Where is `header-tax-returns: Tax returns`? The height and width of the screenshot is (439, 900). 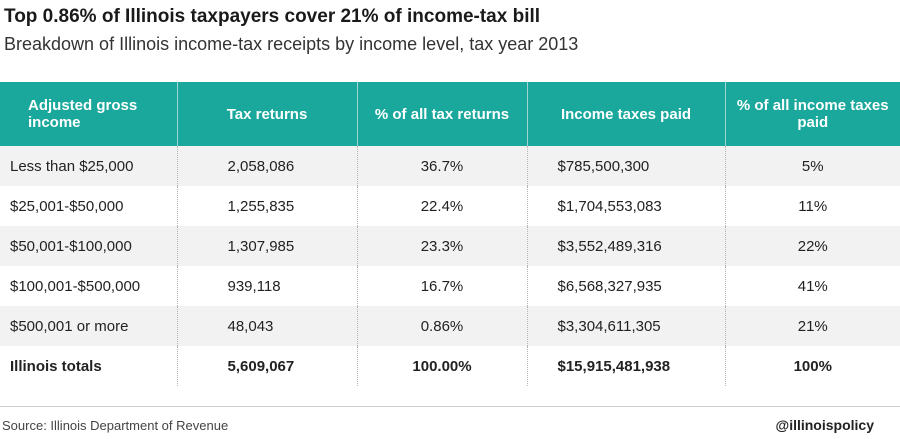
header-tax-returns: Tax returns is located at coordinates (266, 114).